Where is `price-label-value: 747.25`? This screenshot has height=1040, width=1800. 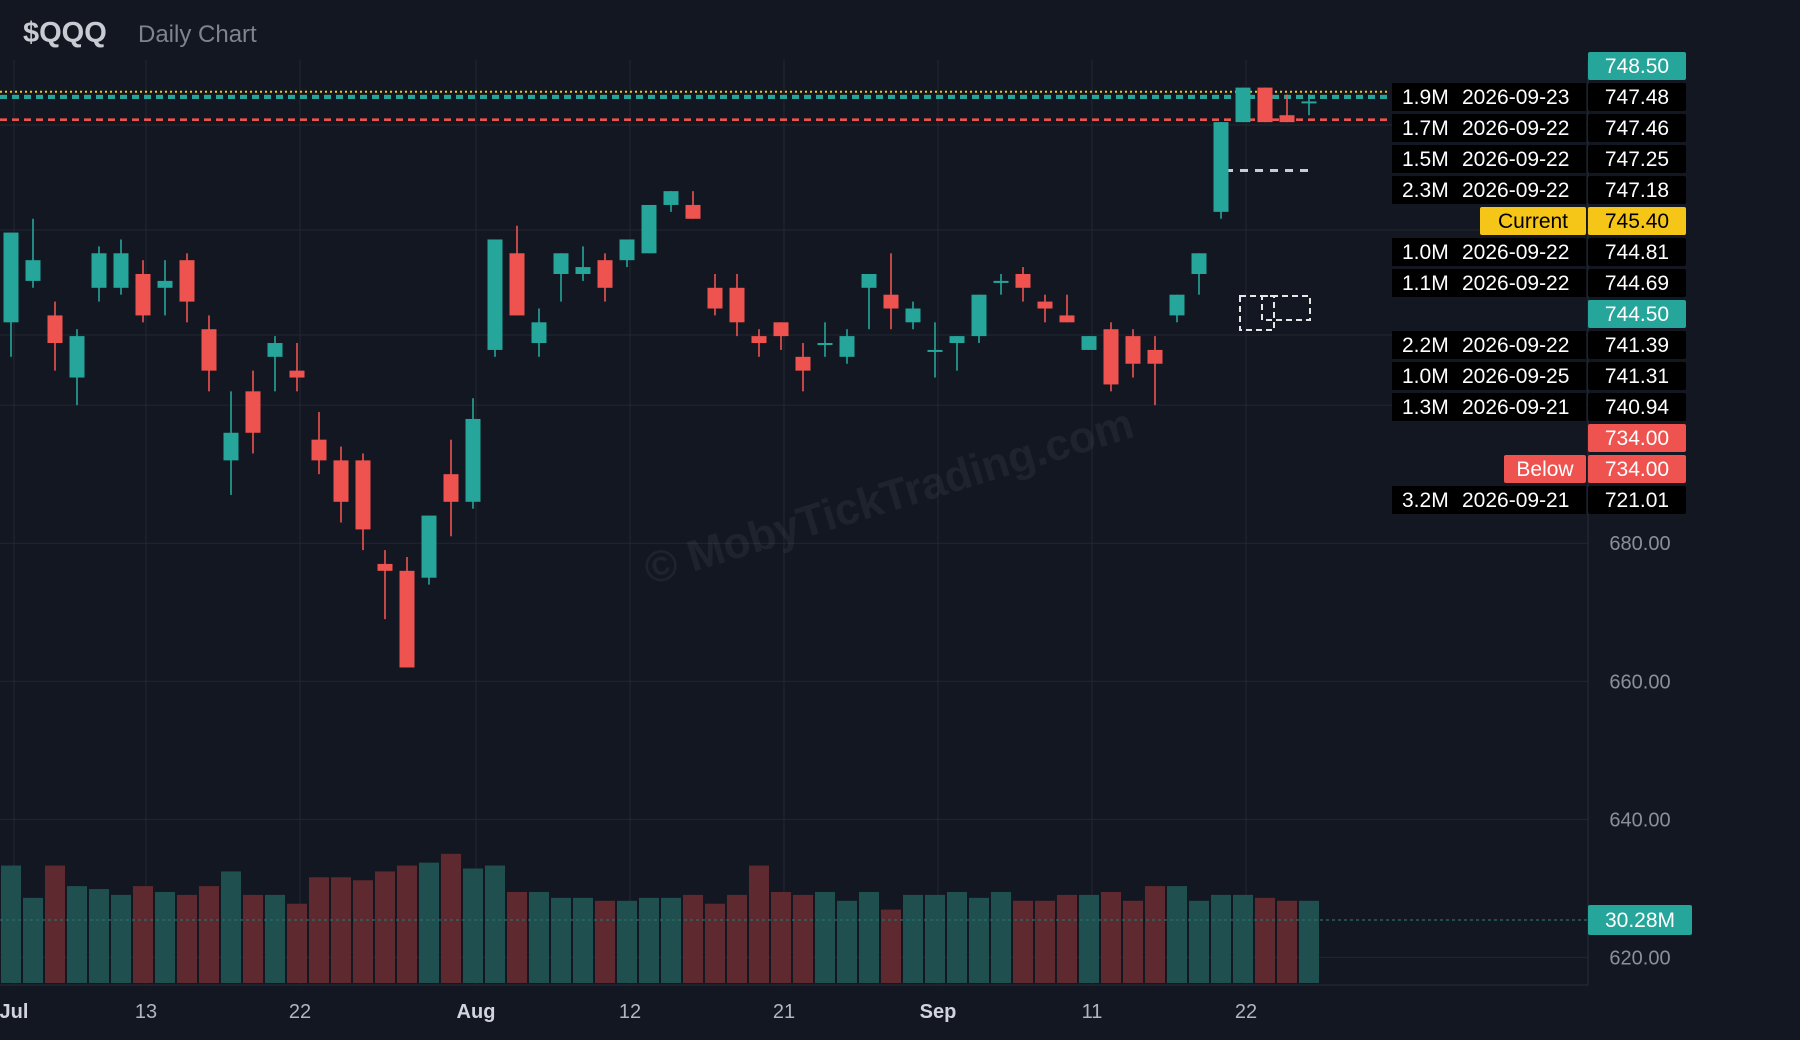
price-label-value: 747.25 is located at coordinates (1637, 159).